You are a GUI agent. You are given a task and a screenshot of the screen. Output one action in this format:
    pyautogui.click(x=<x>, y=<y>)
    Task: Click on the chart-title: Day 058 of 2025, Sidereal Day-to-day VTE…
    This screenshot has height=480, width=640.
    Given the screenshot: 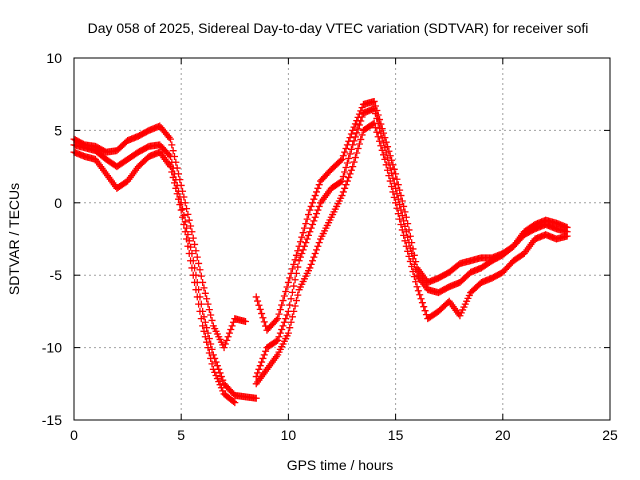 What is the action you would take?
    pyautogui.click(x=338, y=28)
    